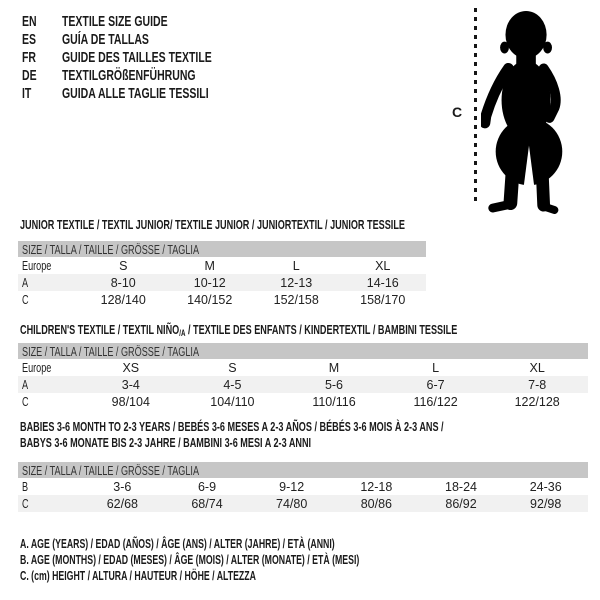  I want to click on table-cell: 9-12, so click(292, 486).